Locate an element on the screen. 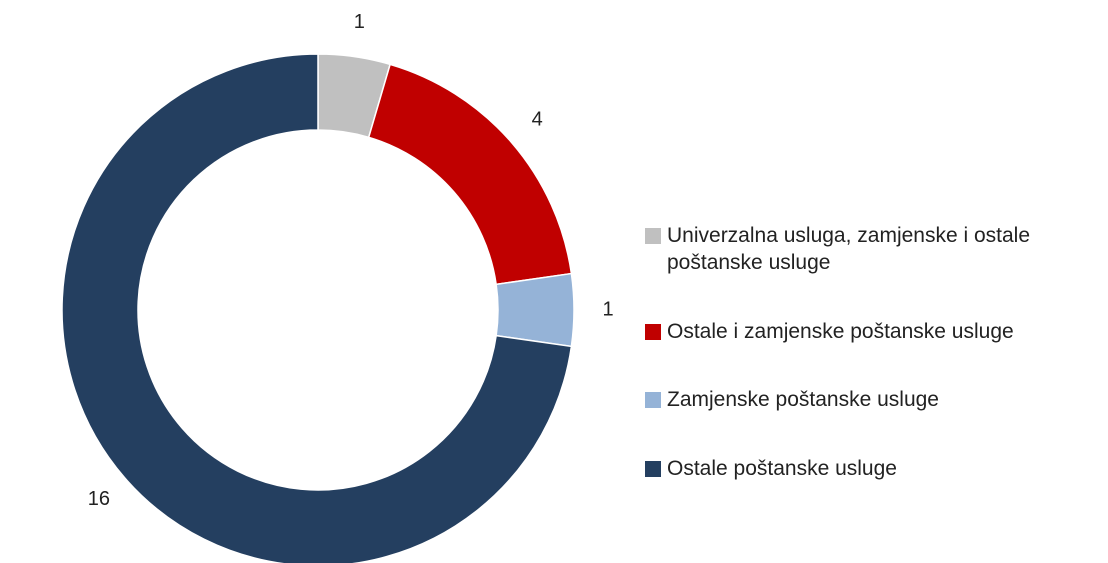  legend-item: Ostale i zamjenske poštanske usluge is located at coordinates (865, 331).